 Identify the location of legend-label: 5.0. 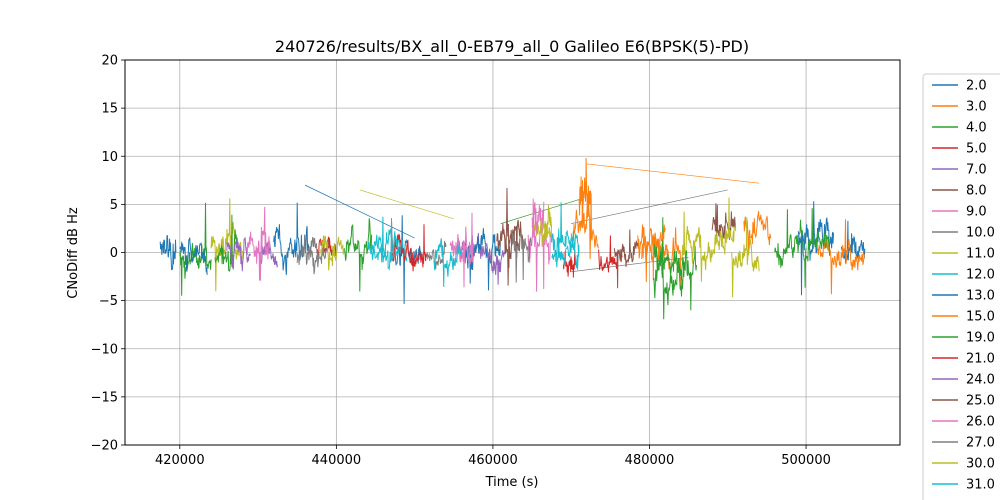
(976, 149).